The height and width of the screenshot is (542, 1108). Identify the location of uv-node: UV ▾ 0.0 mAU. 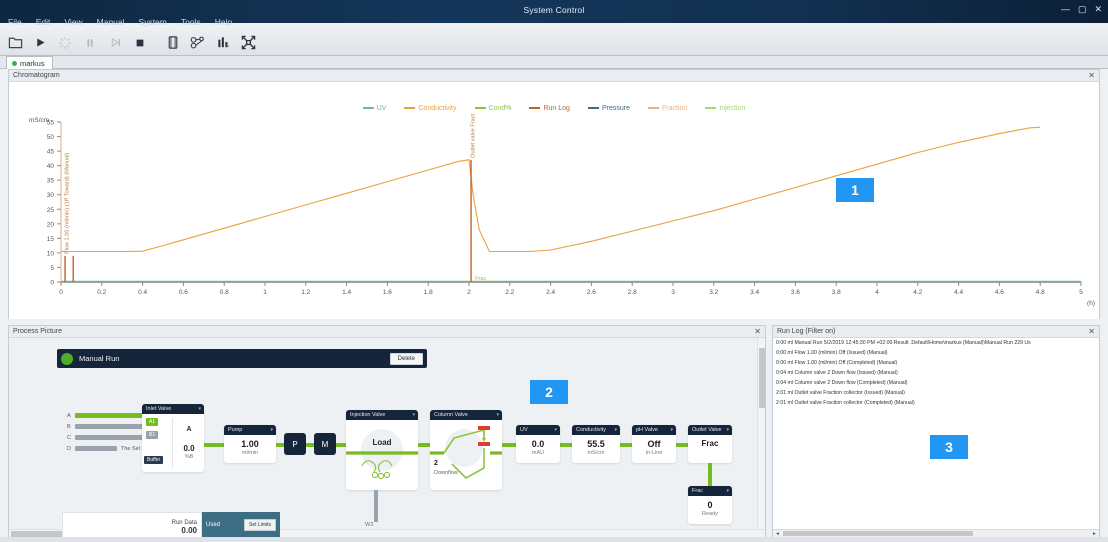
(538, 444).